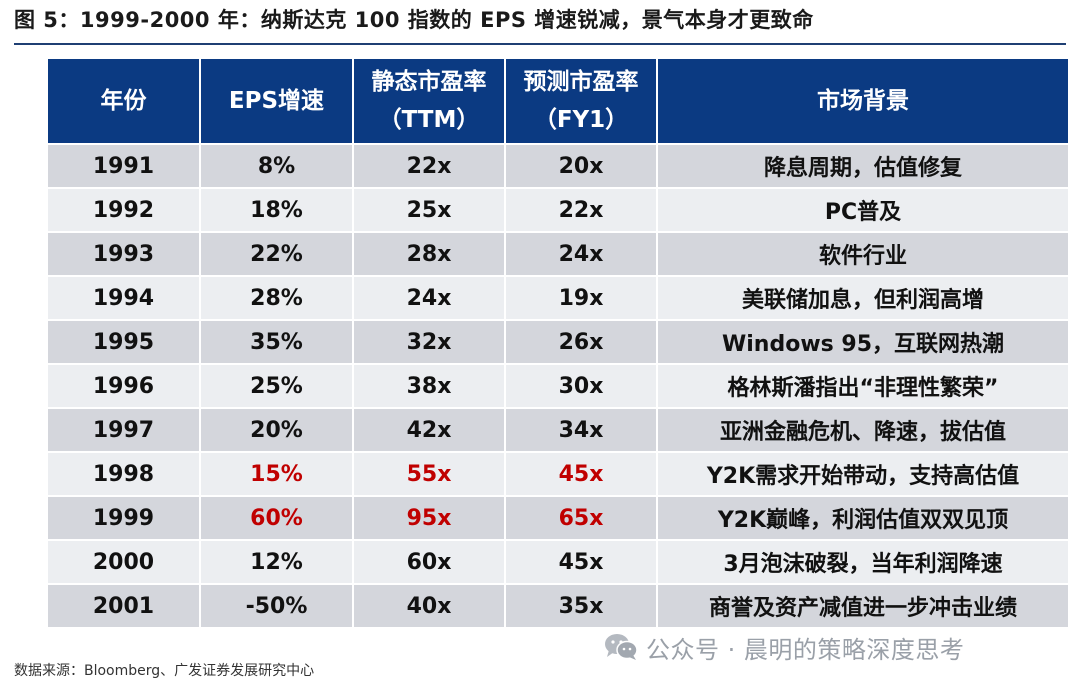 The width and height of the screenshot is (1080, 690). I want to click on cell-market-background: Y2K需求开始带动，支持高估值, so click(862, 473).